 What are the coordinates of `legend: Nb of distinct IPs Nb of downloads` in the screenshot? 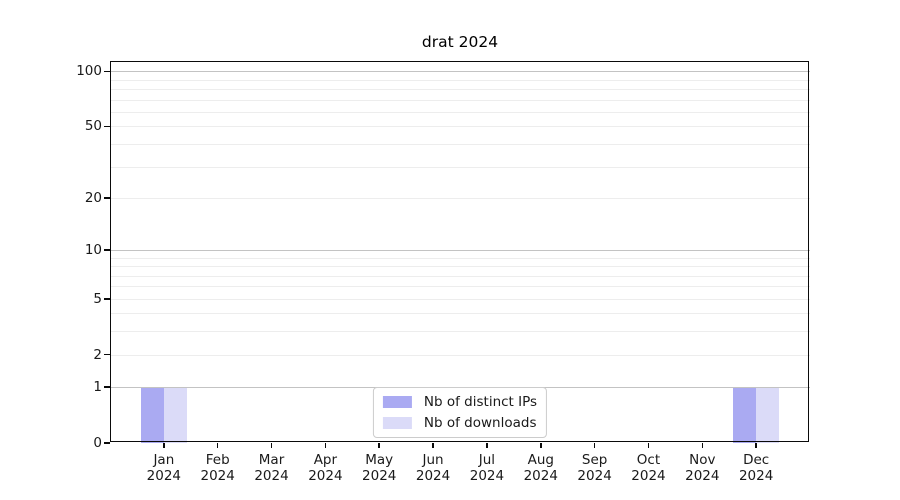 It's located at (460, 412).